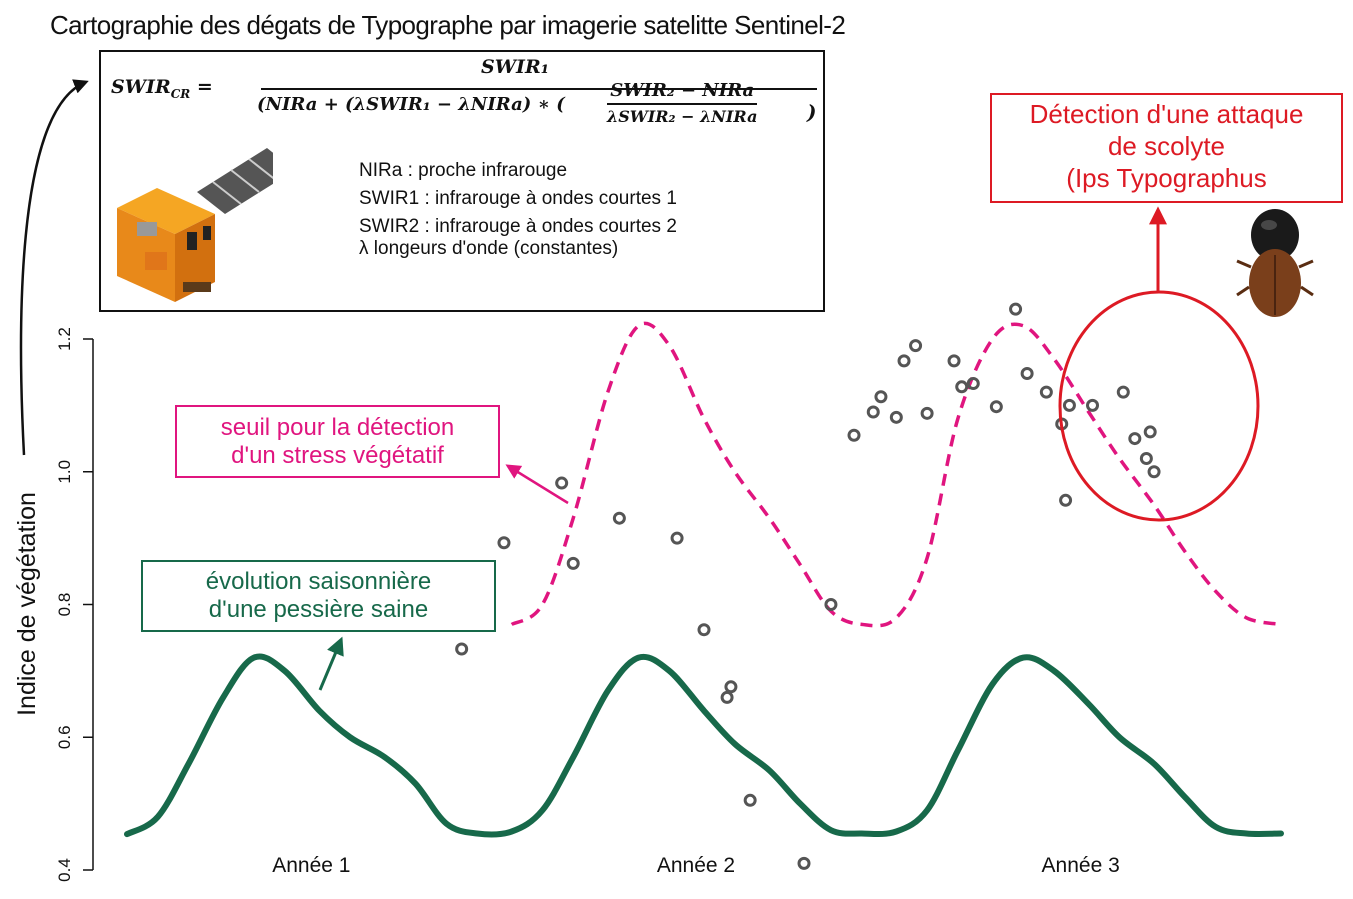 The height and width of the screenshot is (899, 1353). I want to click on legend-lambda: λ longeurs d'onde (constantes), so click(489, 248).